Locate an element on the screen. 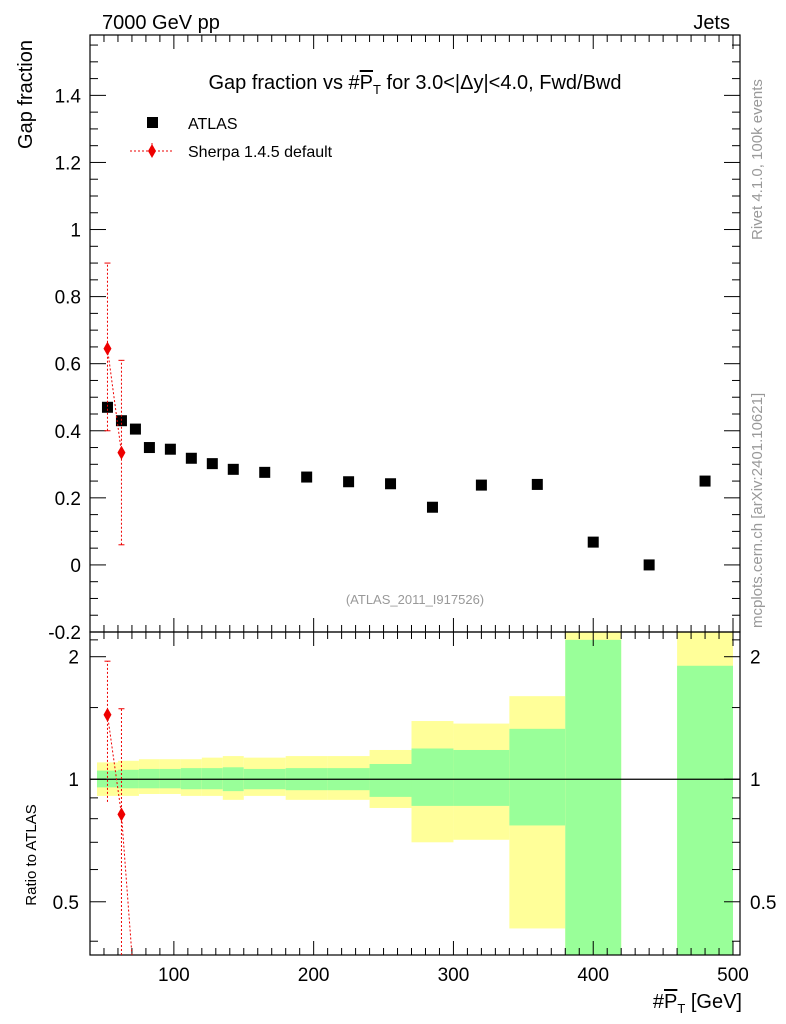 The image size is (786, 1024). legend-sherpa-label: Sherpa 1.4.5 default is located at coordinates (260, 152).